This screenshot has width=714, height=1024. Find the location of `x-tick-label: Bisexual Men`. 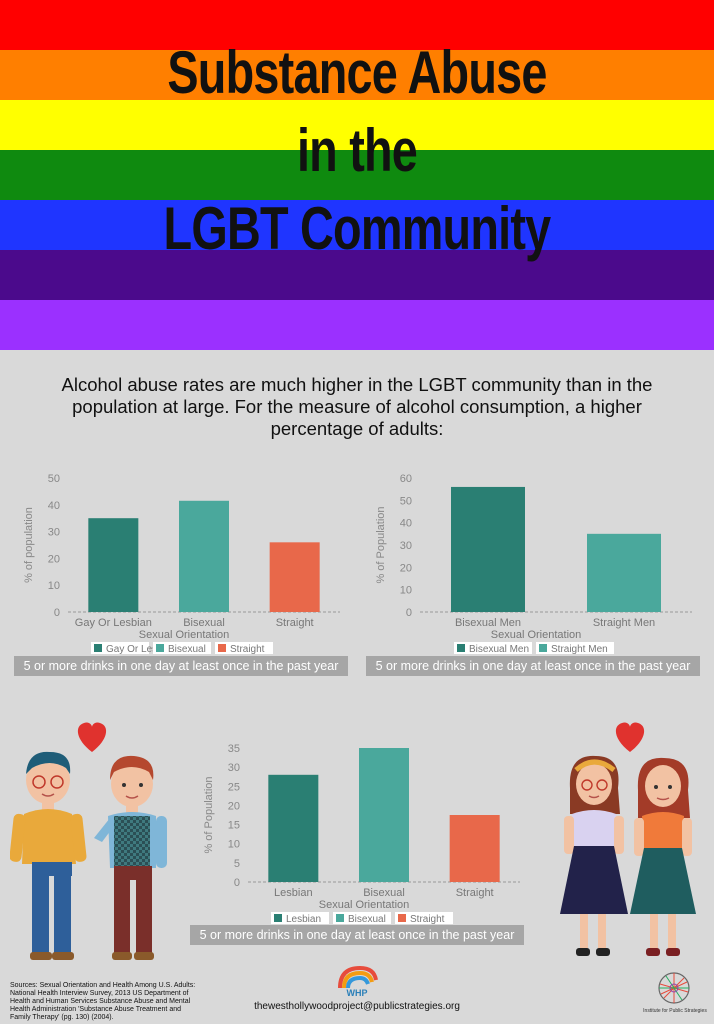

x-tick-label: Bisexual Men is located at coordinates (488, 623).